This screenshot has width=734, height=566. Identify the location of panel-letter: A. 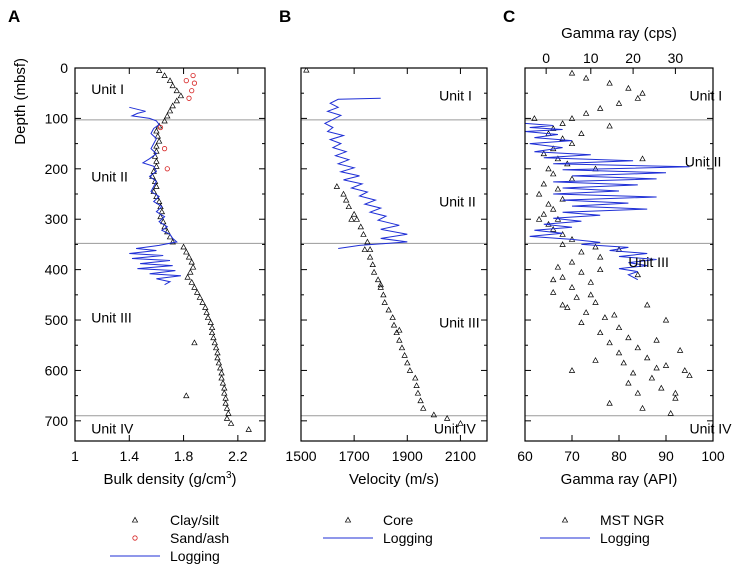
(14, 16).